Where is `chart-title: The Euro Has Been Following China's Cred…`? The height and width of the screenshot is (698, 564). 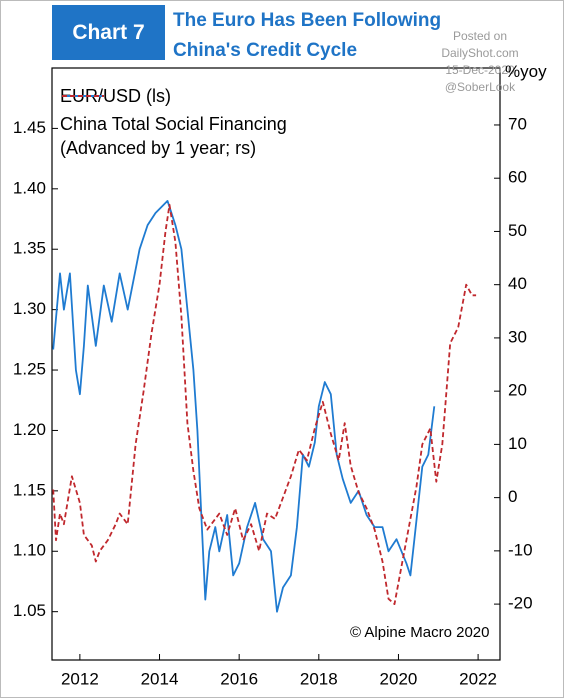
chart-title: The Euro Has Been Following China's Cred… is located at coordinates (307, 36).